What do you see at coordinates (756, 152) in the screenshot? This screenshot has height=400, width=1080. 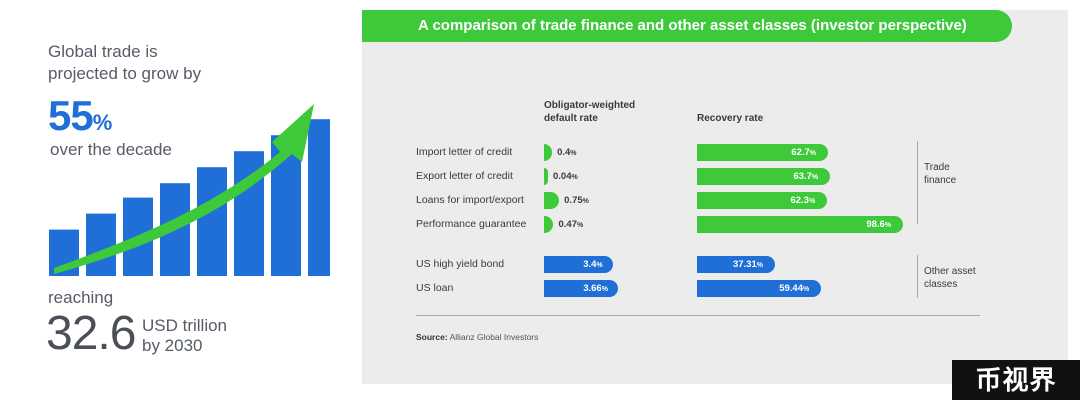 I see `recovery-rate-value: 62.7%` at bounding box center [756, 152].